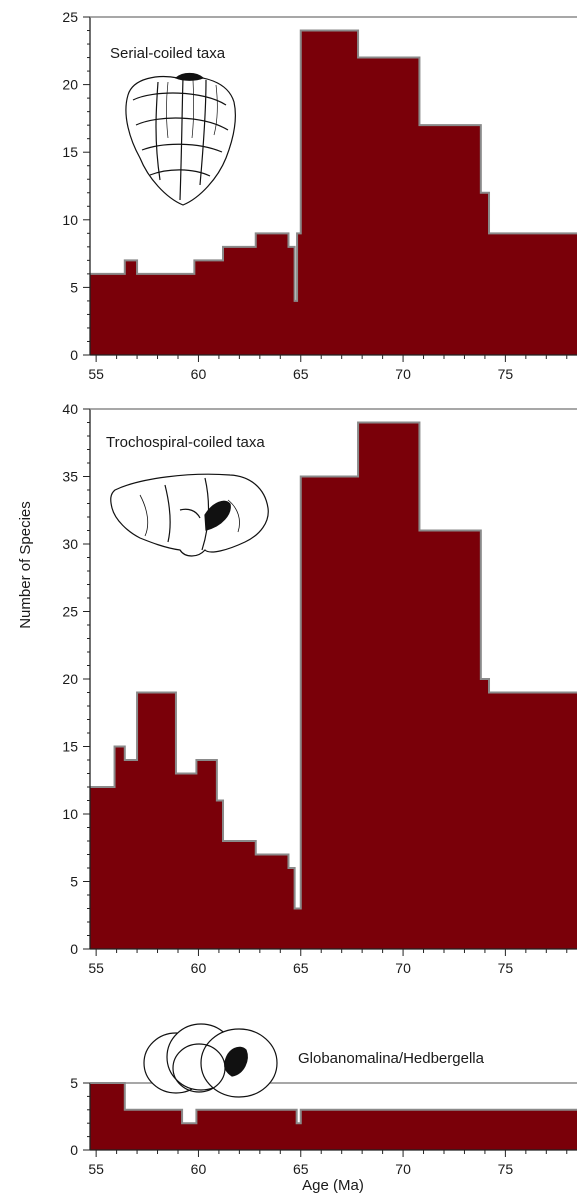  I want to click on y-tick-label: 35, so click(70, 477).